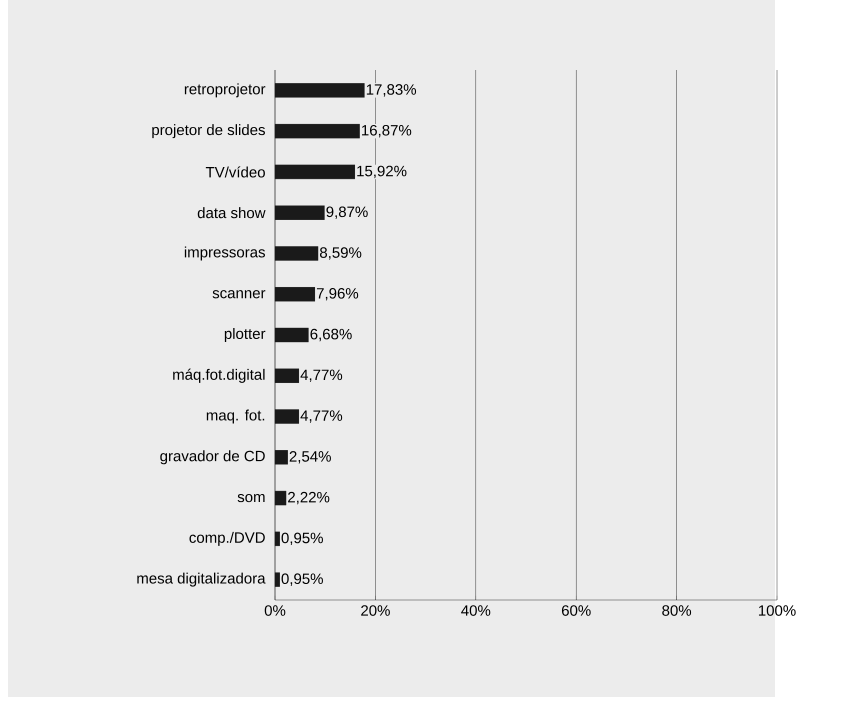  What do you see at coordinates (227, 539) in the screenshot?
I see `y-tick-label: comp./DVD` at bounding box center [227, 539].